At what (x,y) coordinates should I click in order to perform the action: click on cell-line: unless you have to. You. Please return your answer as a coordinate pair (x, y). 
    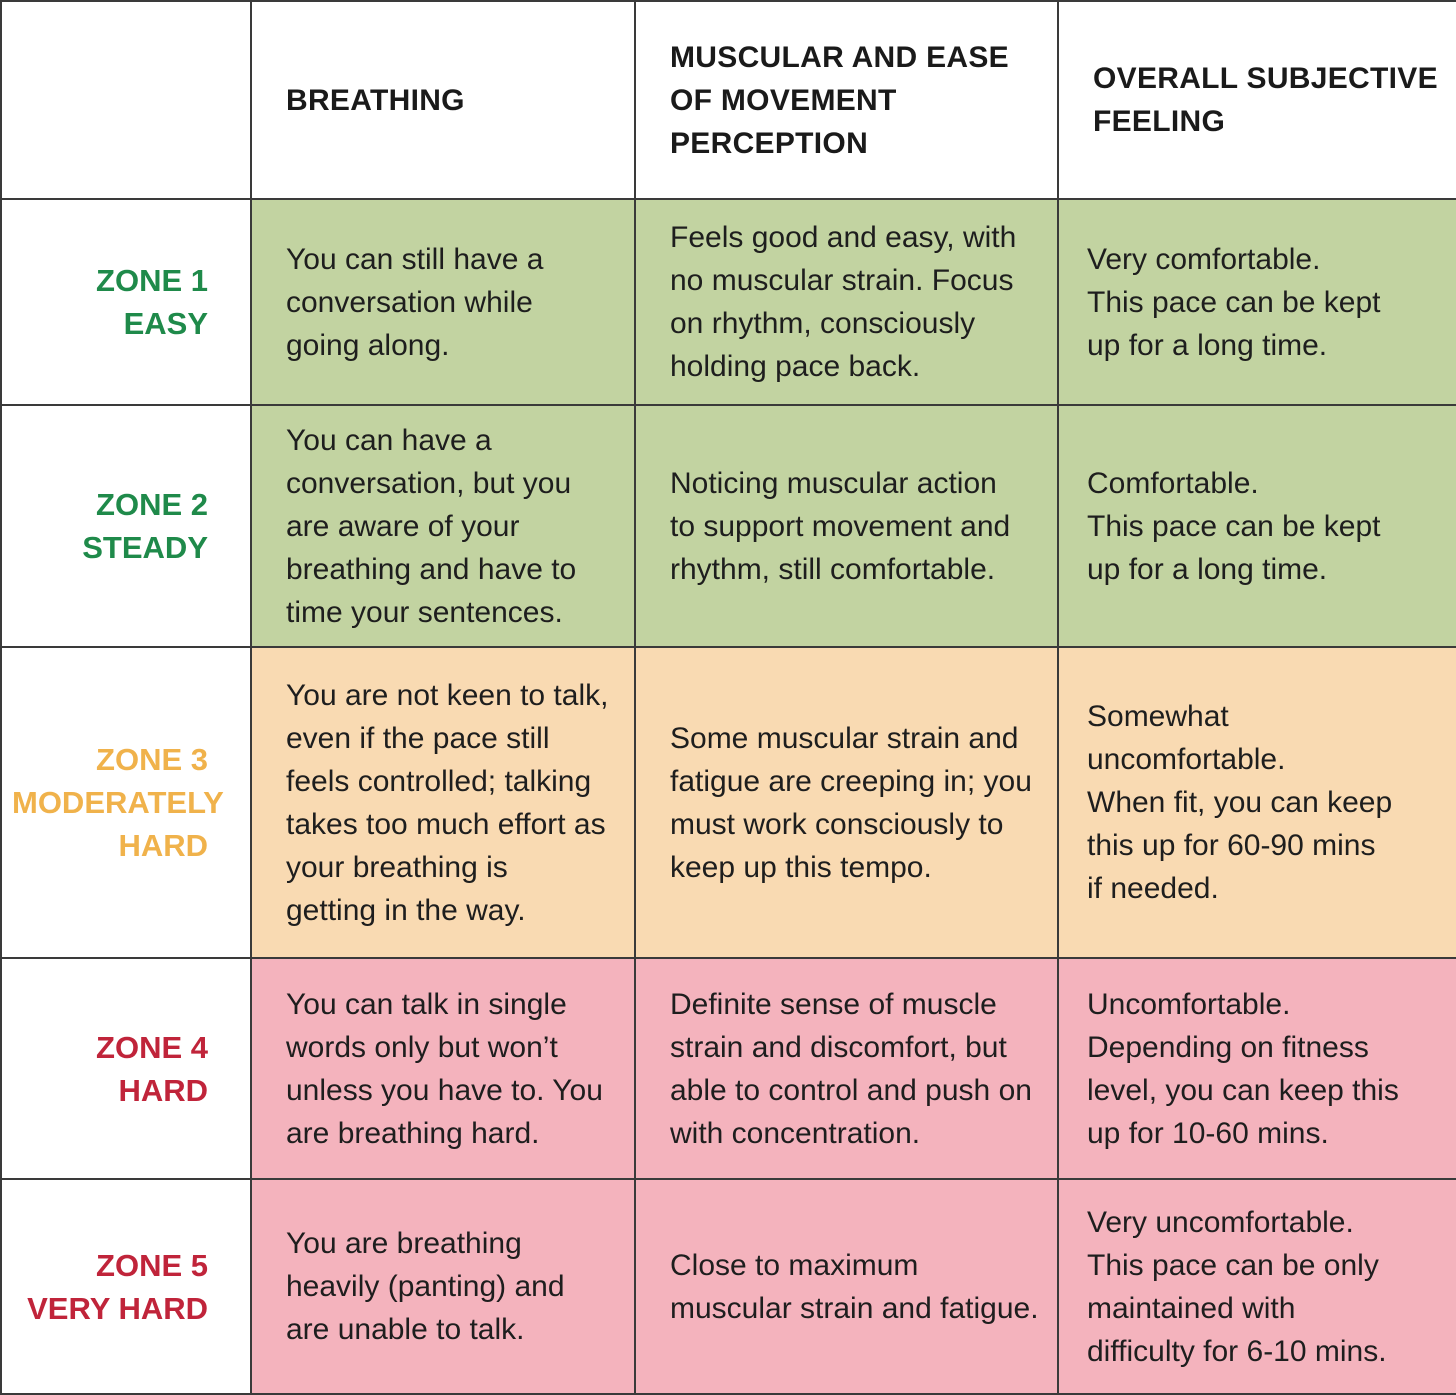
    Looking at the image, I should click on (444, 1090).